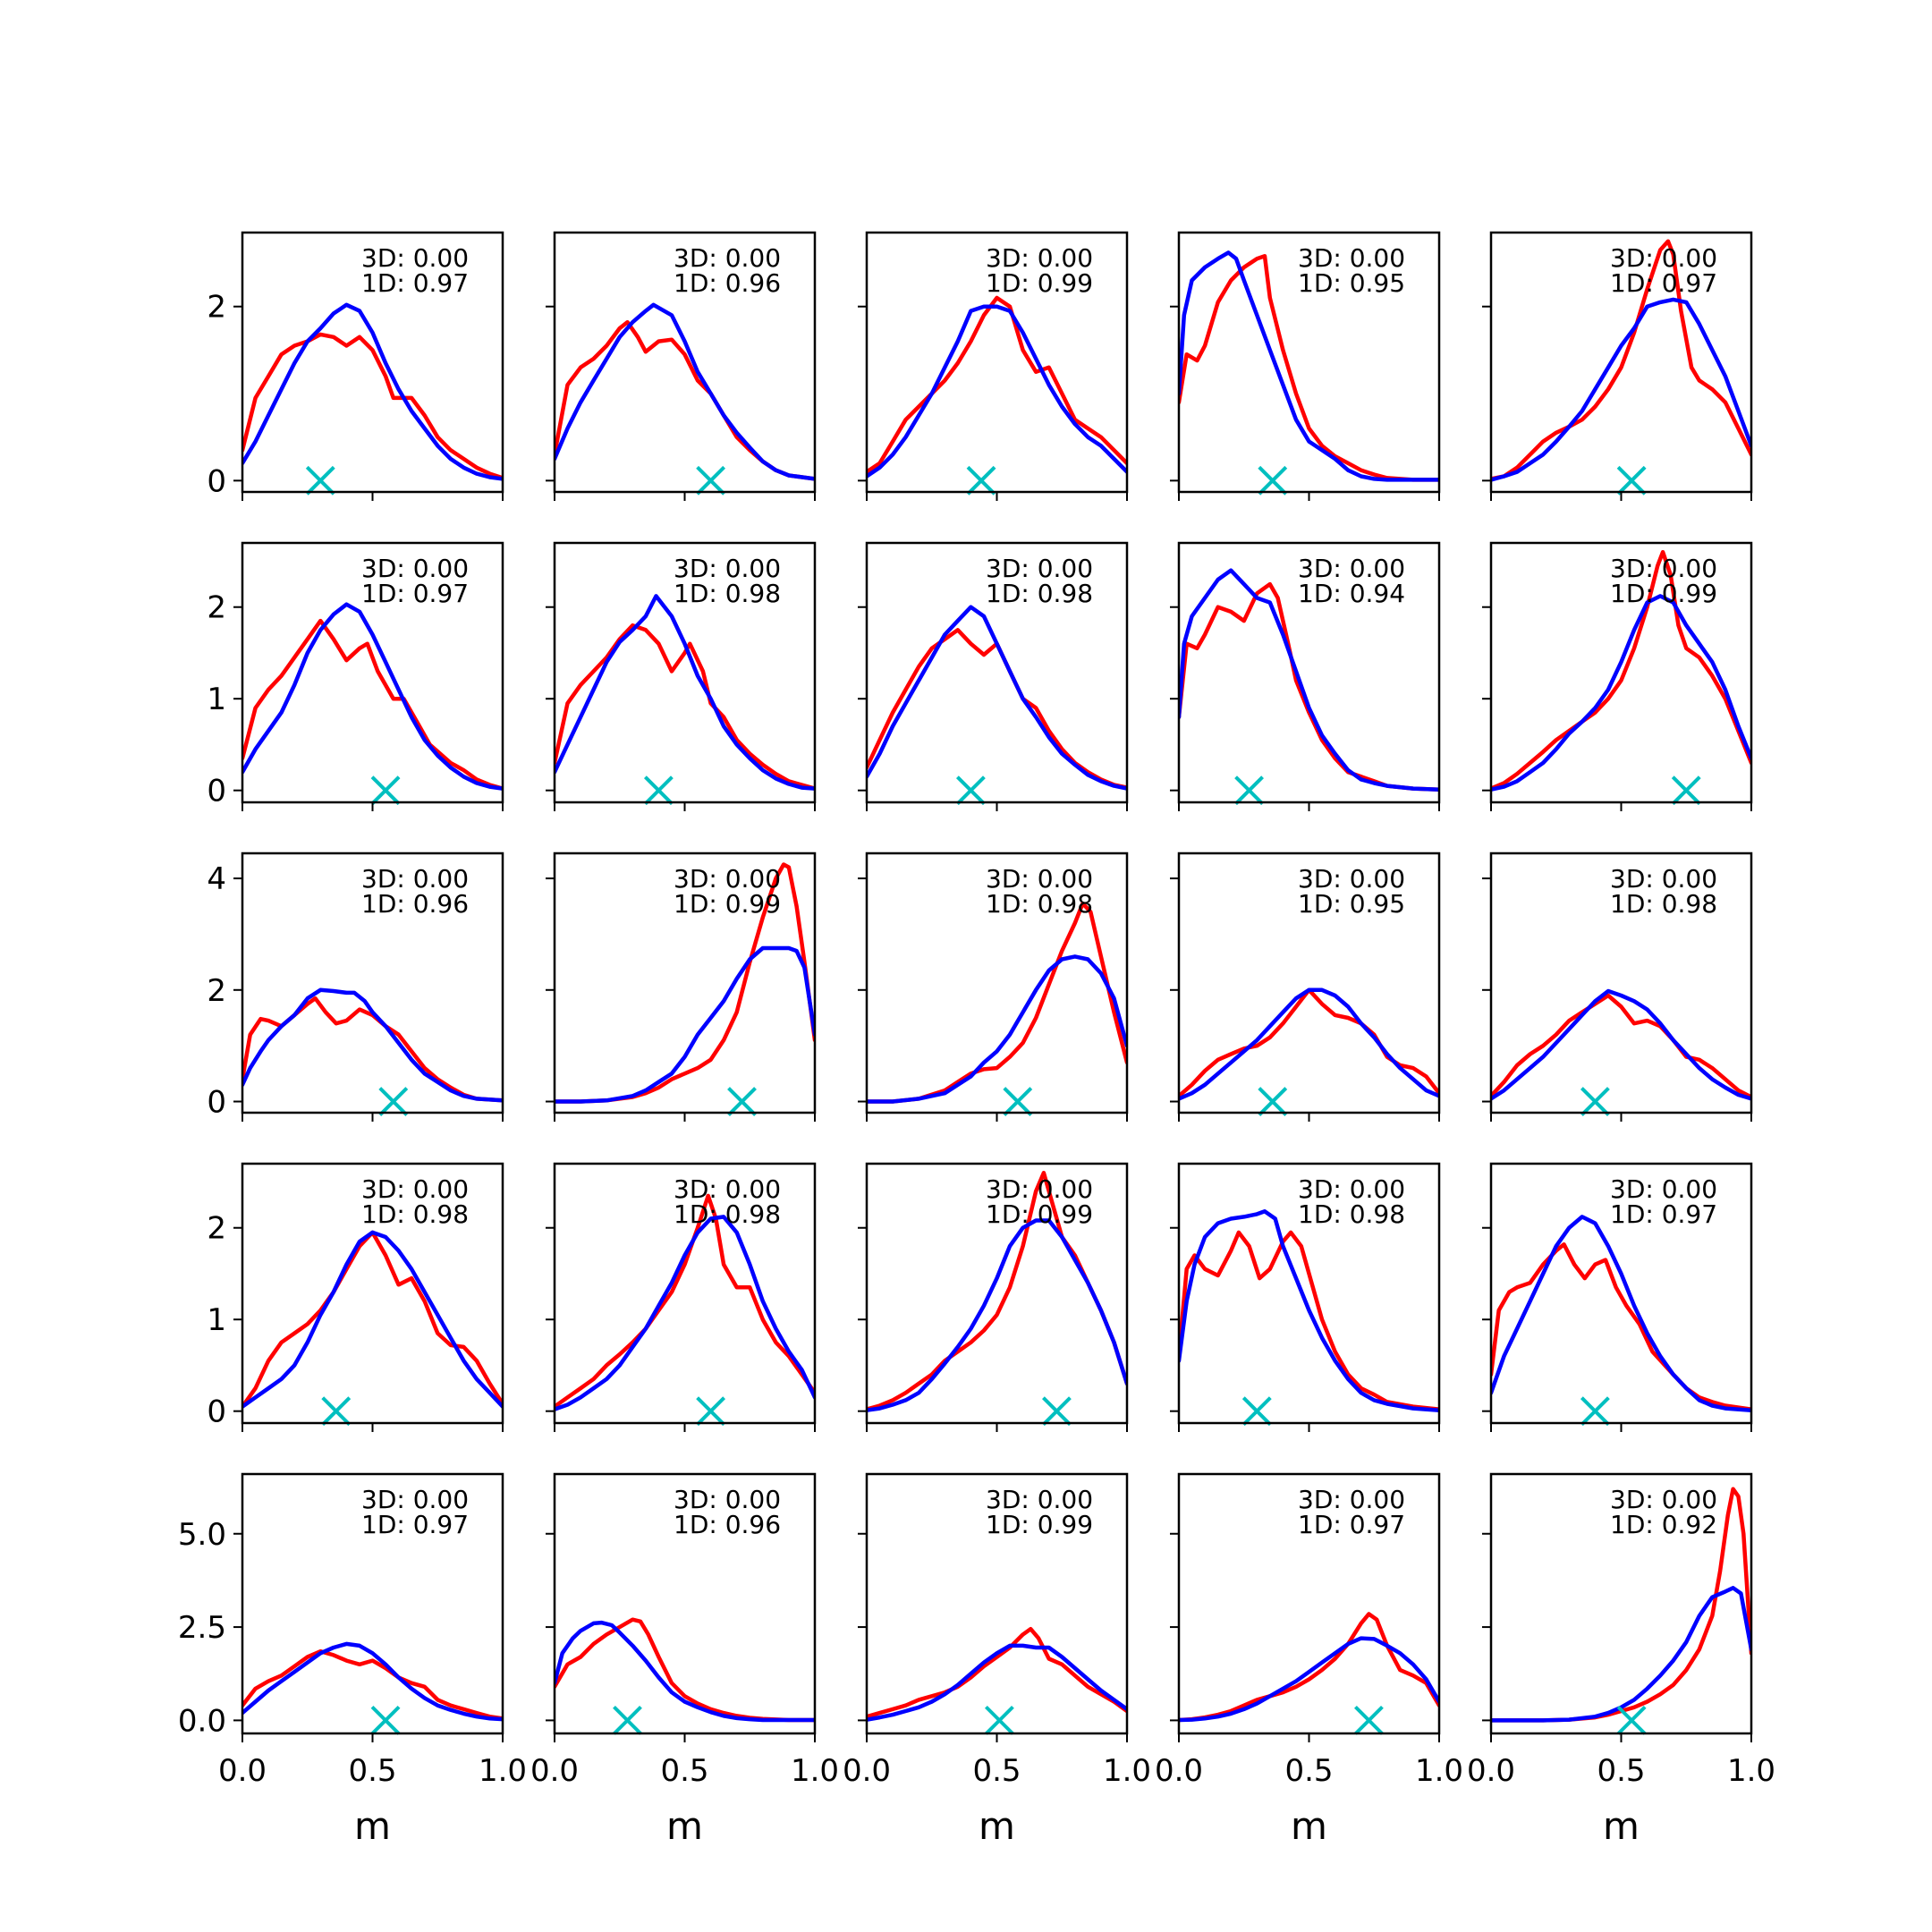  I want to click on y-tick-label: 5.0, so click(202, 1535).